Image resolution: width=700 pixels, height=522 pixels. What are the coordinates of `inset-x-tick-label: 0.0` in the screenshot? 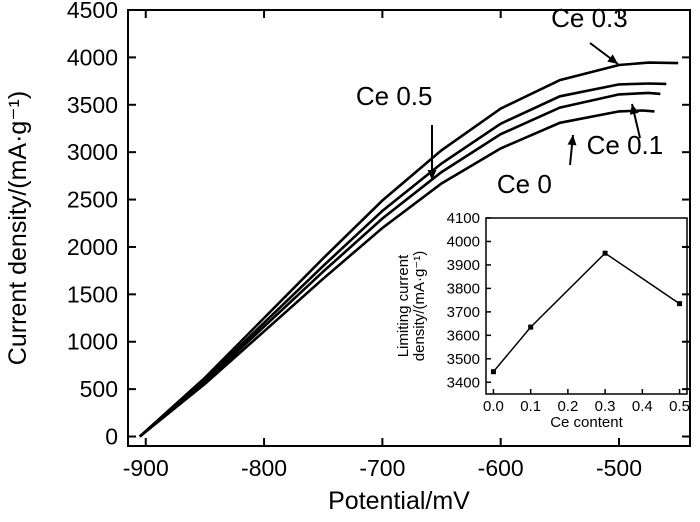 It's located at (493, 406).